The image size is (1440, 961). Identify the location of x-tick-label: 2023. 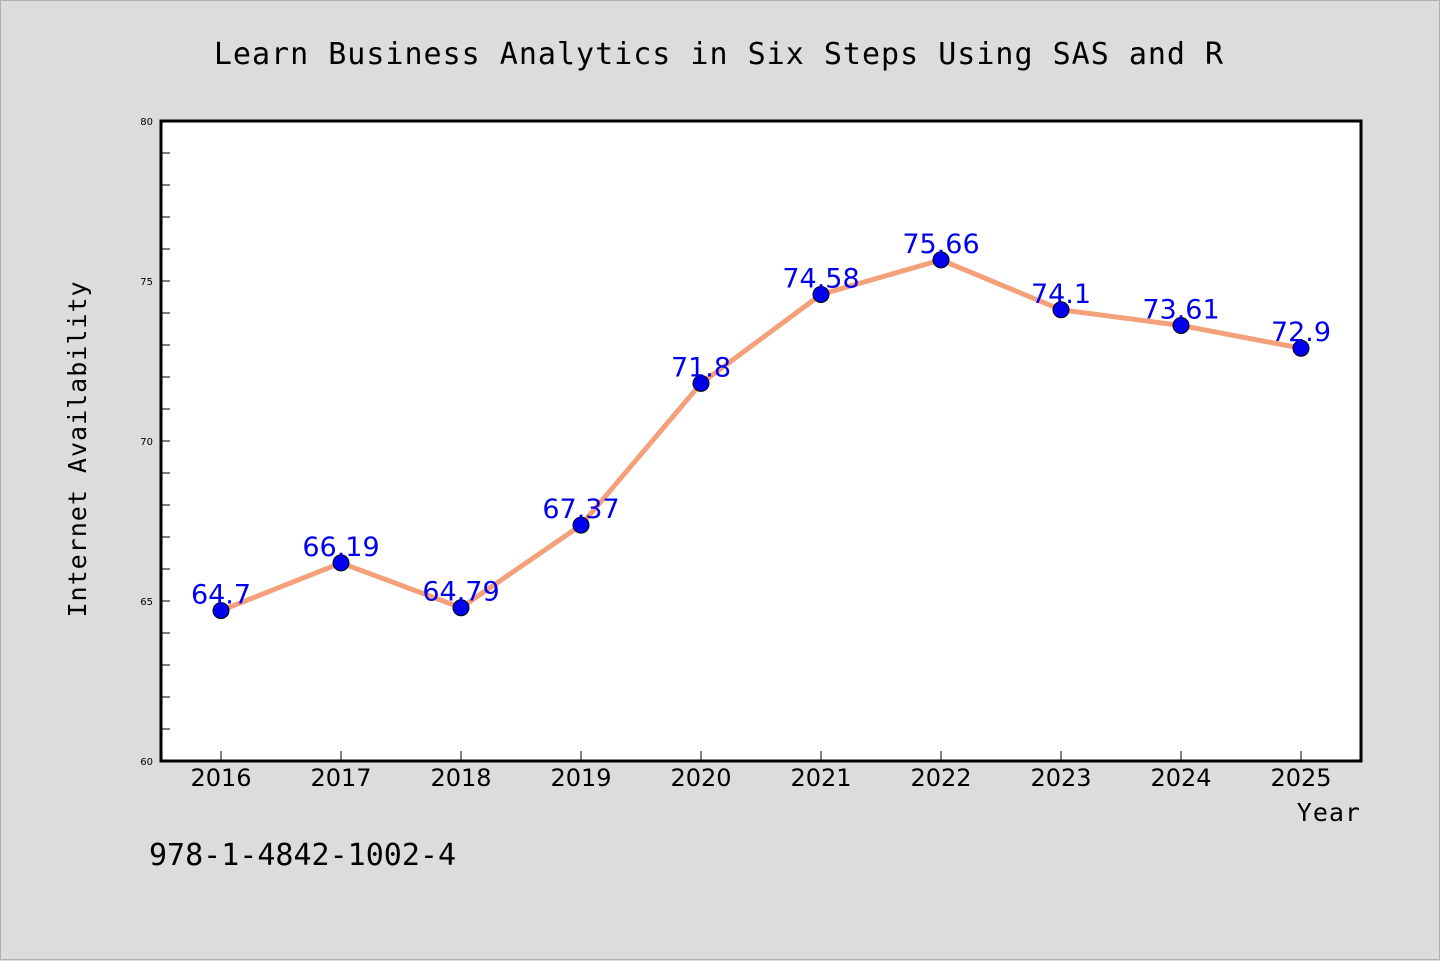
(1060, 778).